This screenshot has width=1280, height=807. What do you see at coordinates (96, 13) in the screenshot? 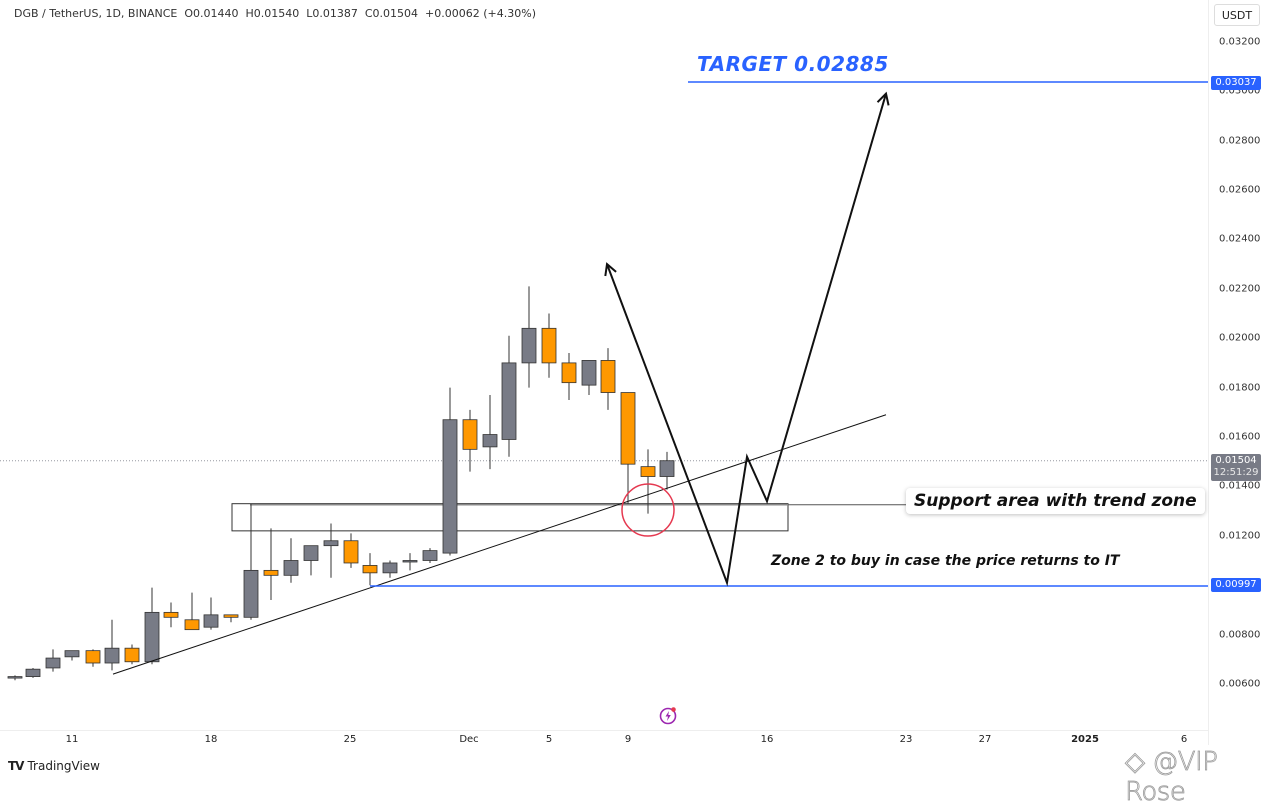
I see `symbol-name: DGB / TetherUS, 1D, BINANCE` at bounding box center [96, 13].